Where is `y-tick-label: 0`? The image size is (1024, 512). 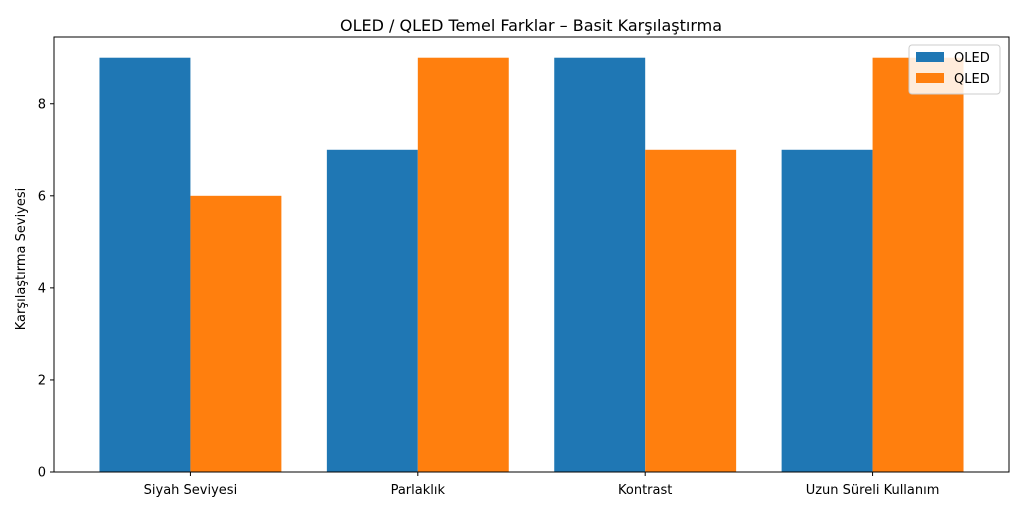
y-tick-label: 0 is located at coordinates (42, 473).